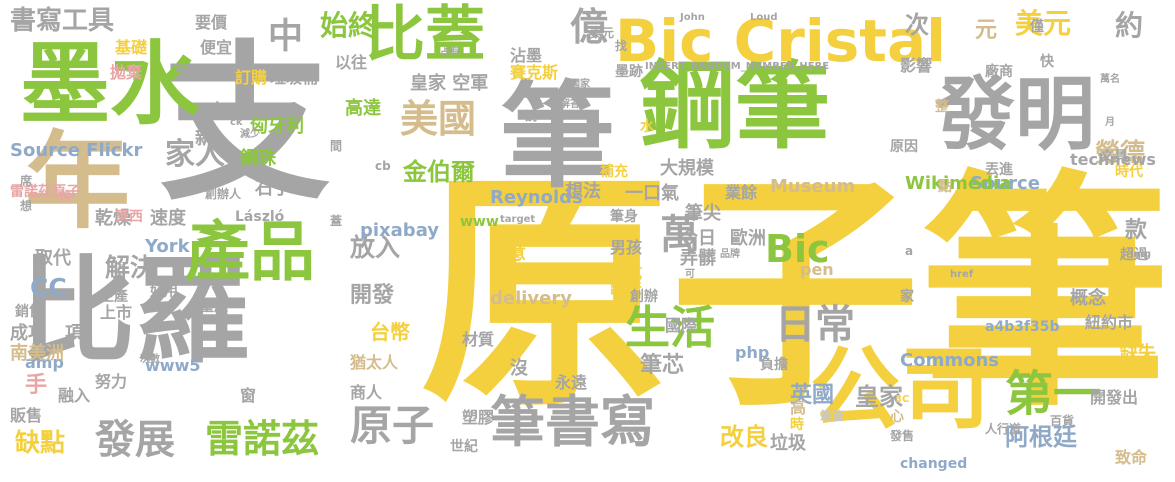 The height and width of the screenshot is (482, 1175). I want to click on cloud-word: 新, so click(204, 138).